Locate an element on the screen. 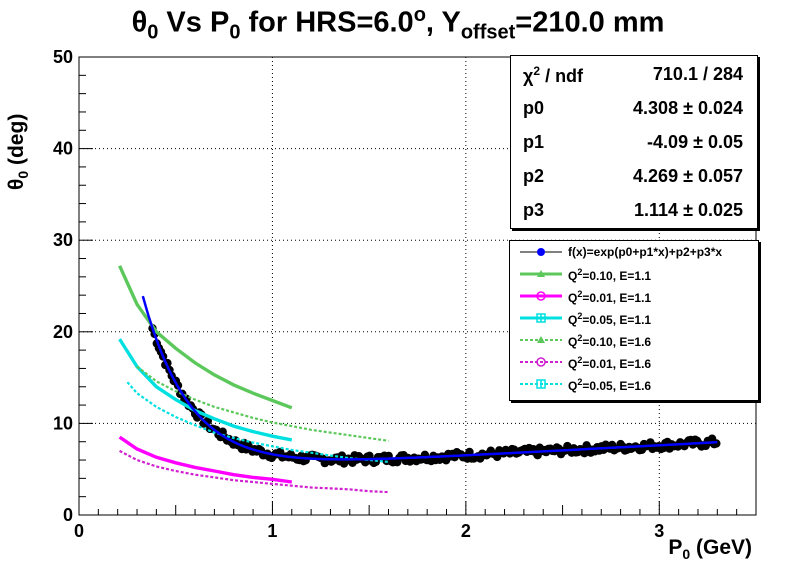 This screenshot has width=796, height=572. y-tick-label: 50 is located at coordinates (63, 57).